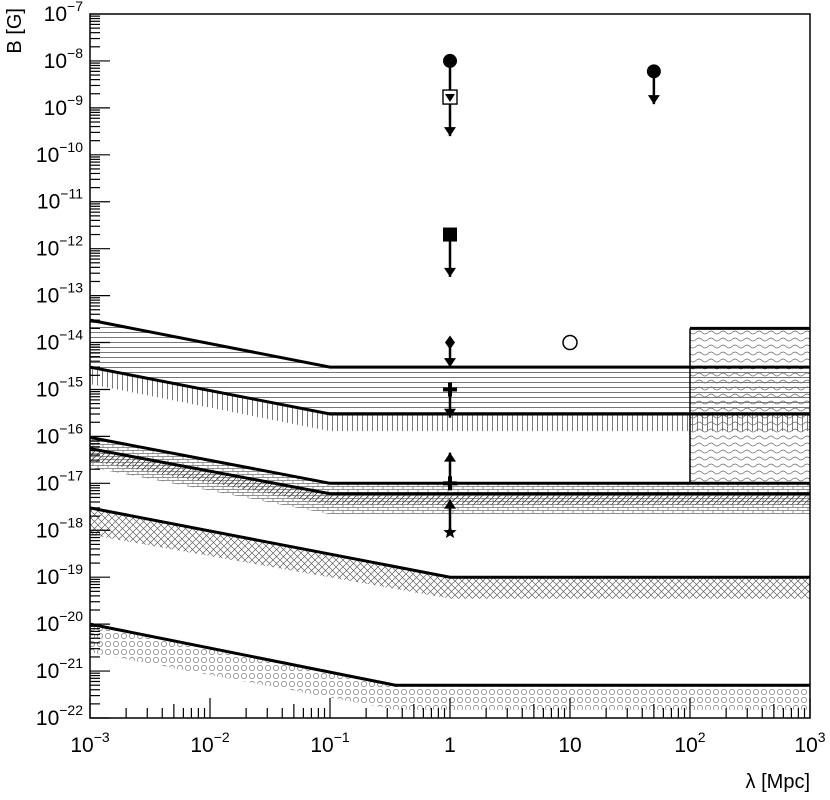 Image resolution: width=830 pixels, height=800 pixels. What do you see at coordinates (59, 341) in the screenshot?
I see `y-tick-label: 10⁻¹⁴` at bounding box center [59, 341].